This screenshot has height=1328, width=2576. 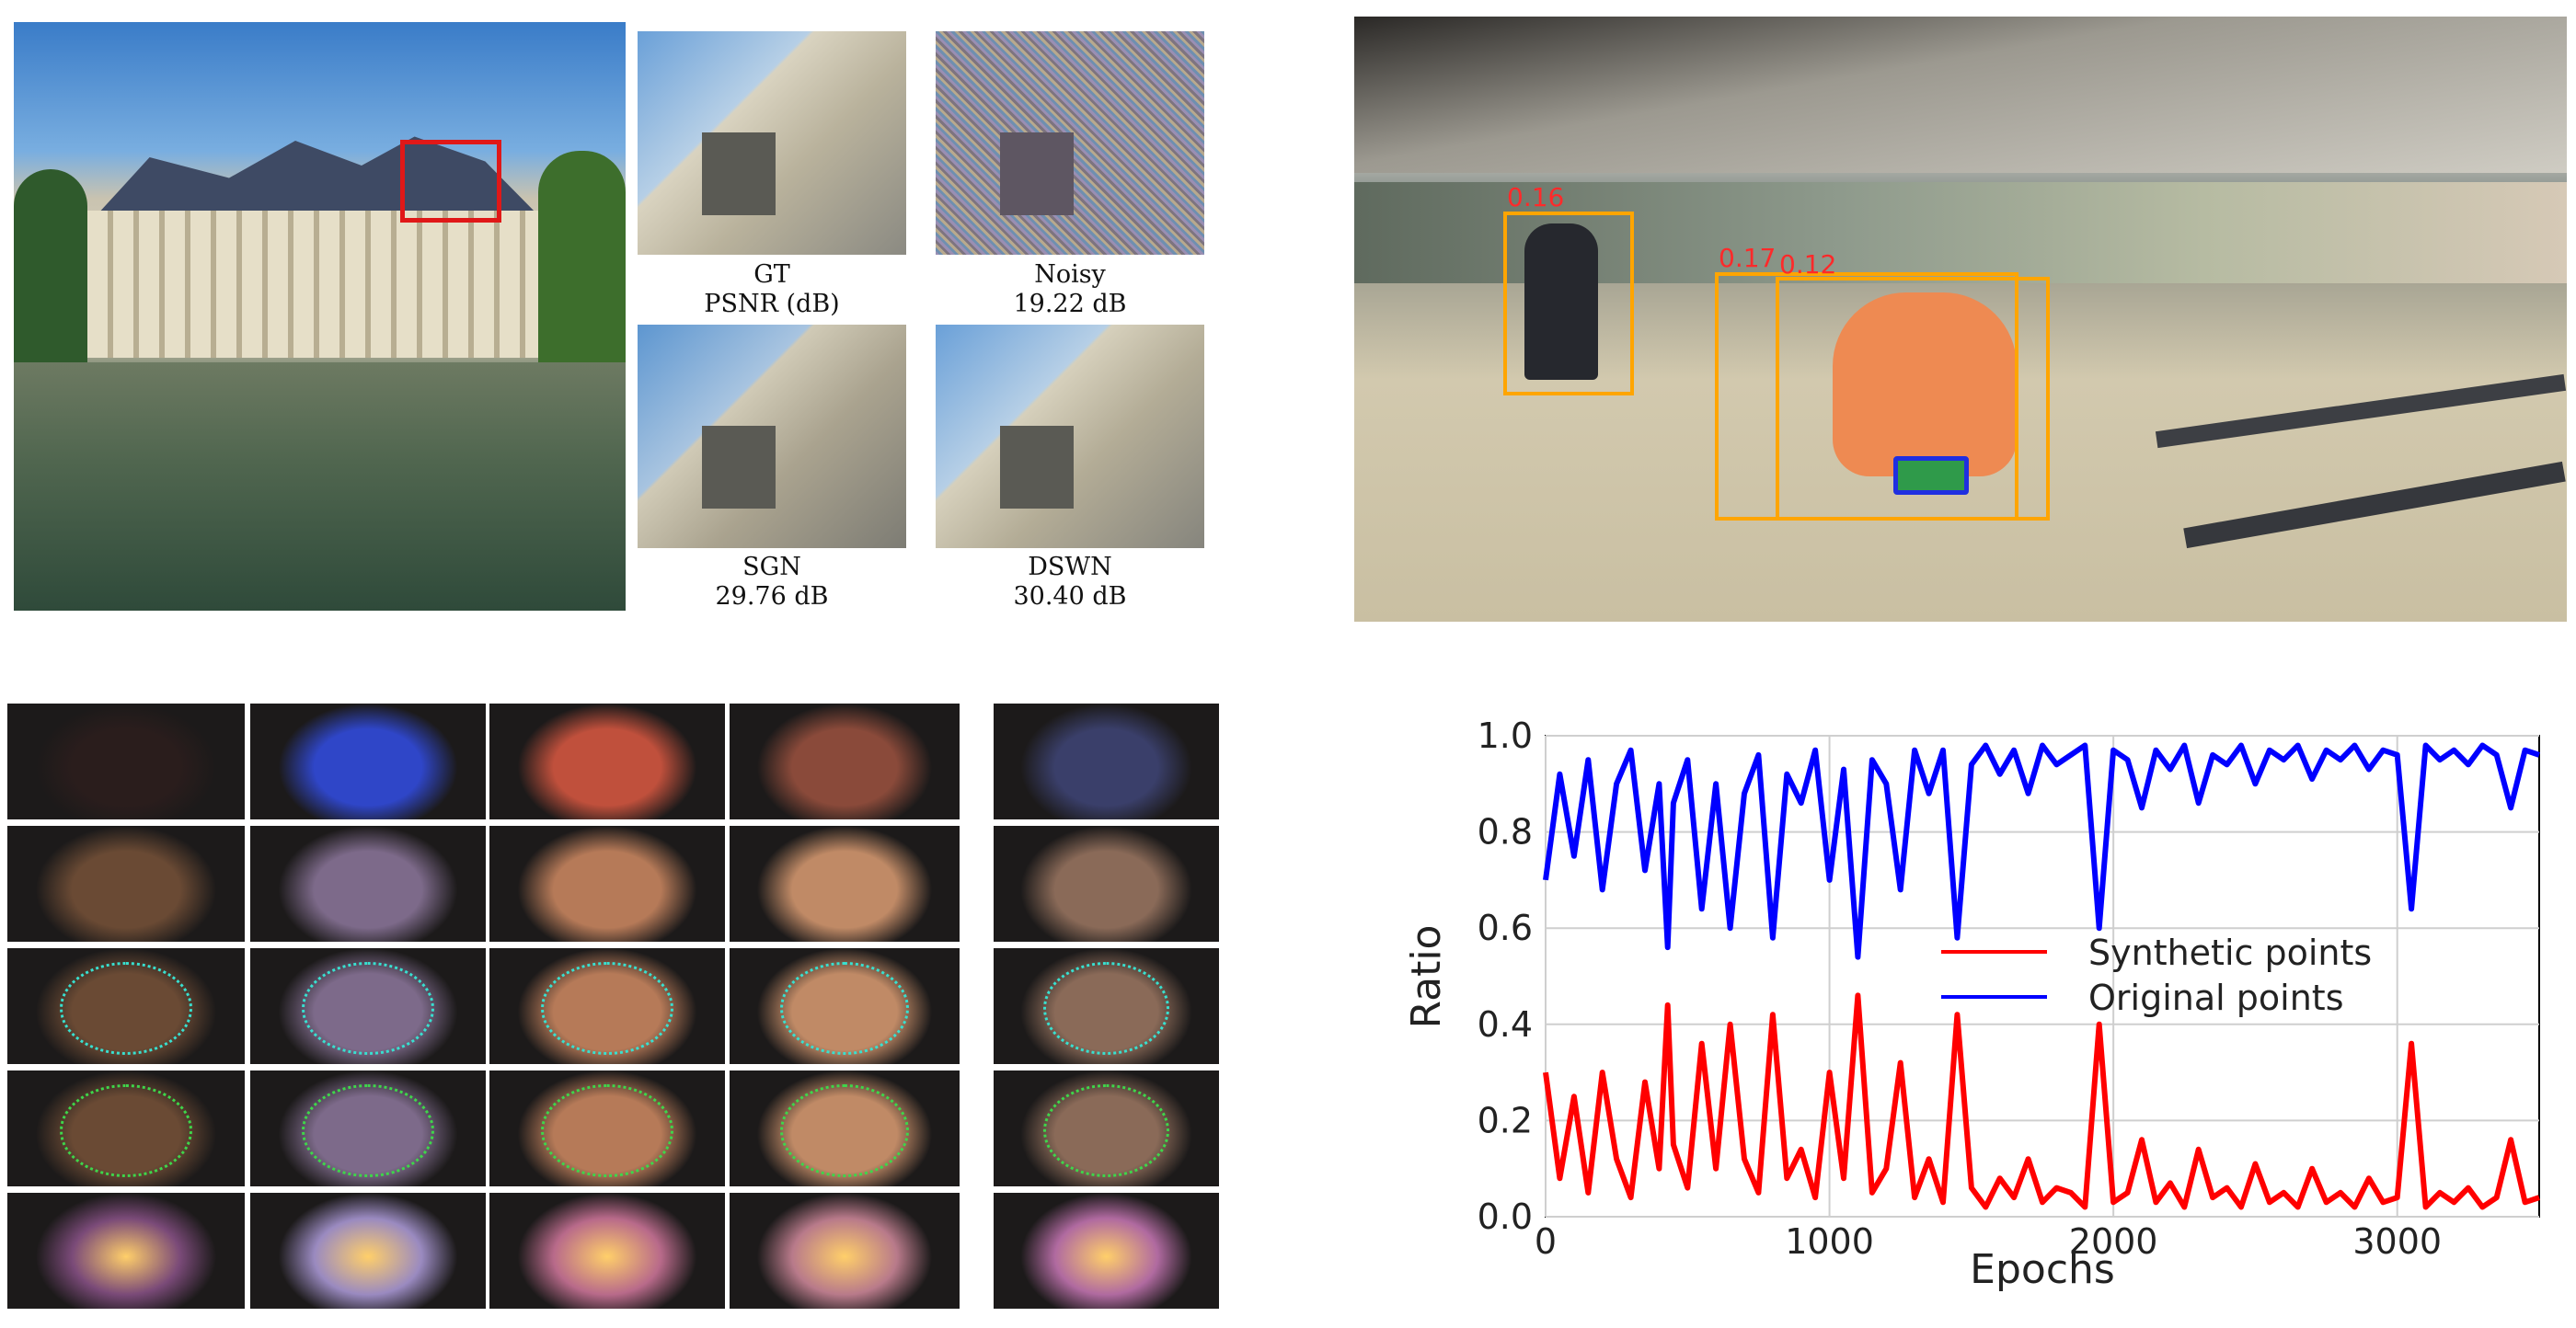 What do you see at coordinates (2230, 953) in the screenshot?
I see `legend-label-synthetic: Synthetic points` at bounding box center [2230, 953].